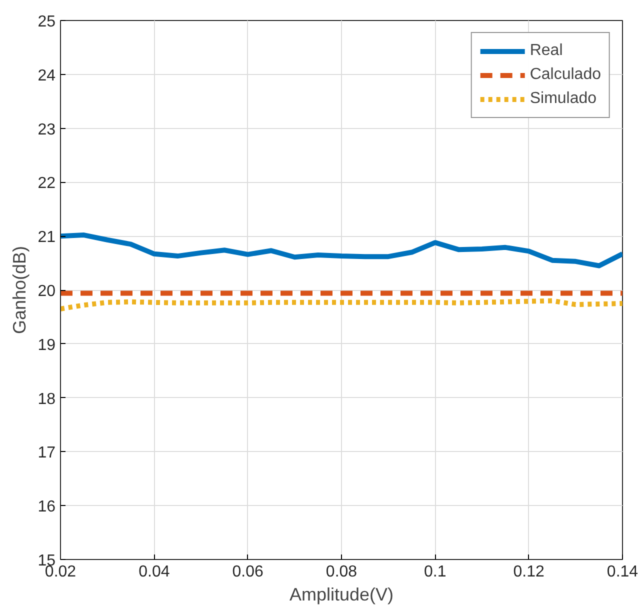 The width and height of the screenshot is (640, 609). I want to click on x-tick-label: 0.14, so click(622, 572).